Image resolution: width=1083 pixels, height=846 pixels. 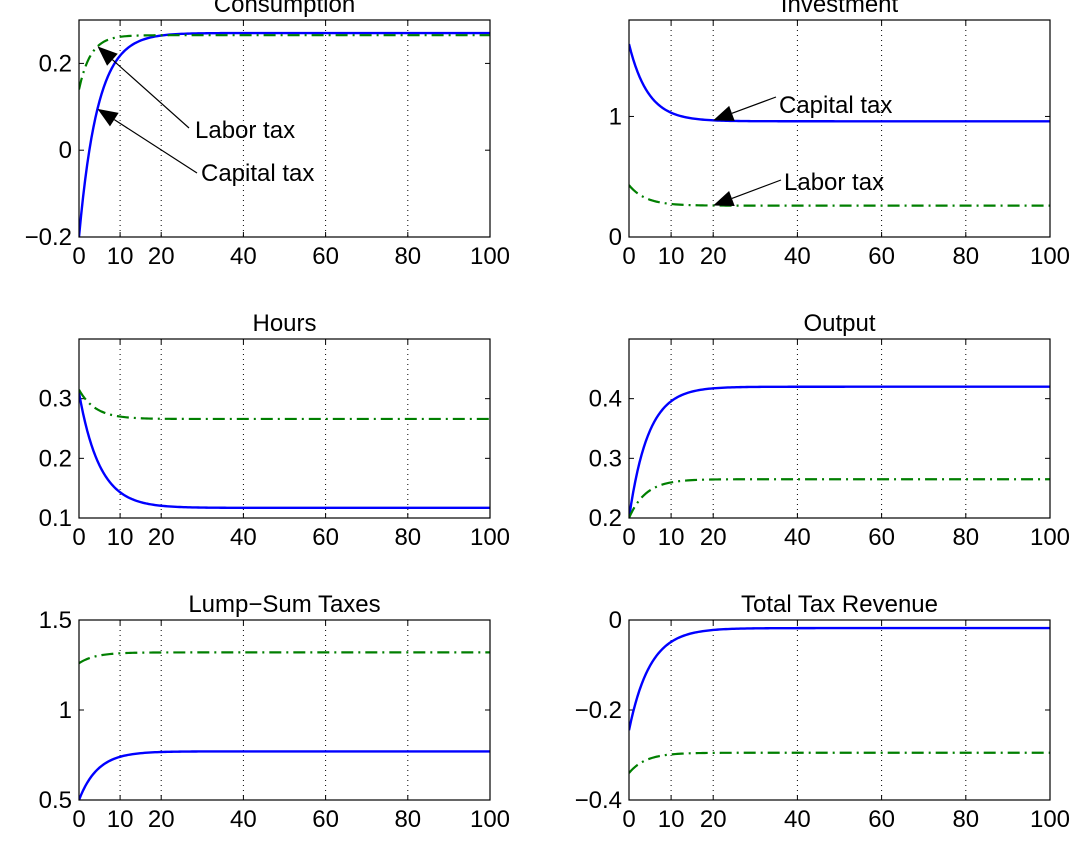 I want to click on panel-lump-sum-taxes: Lump−Sum Taxes 0 10 20 40 60 80 100 0.5 1 1.5, so click(x=274, y=712).